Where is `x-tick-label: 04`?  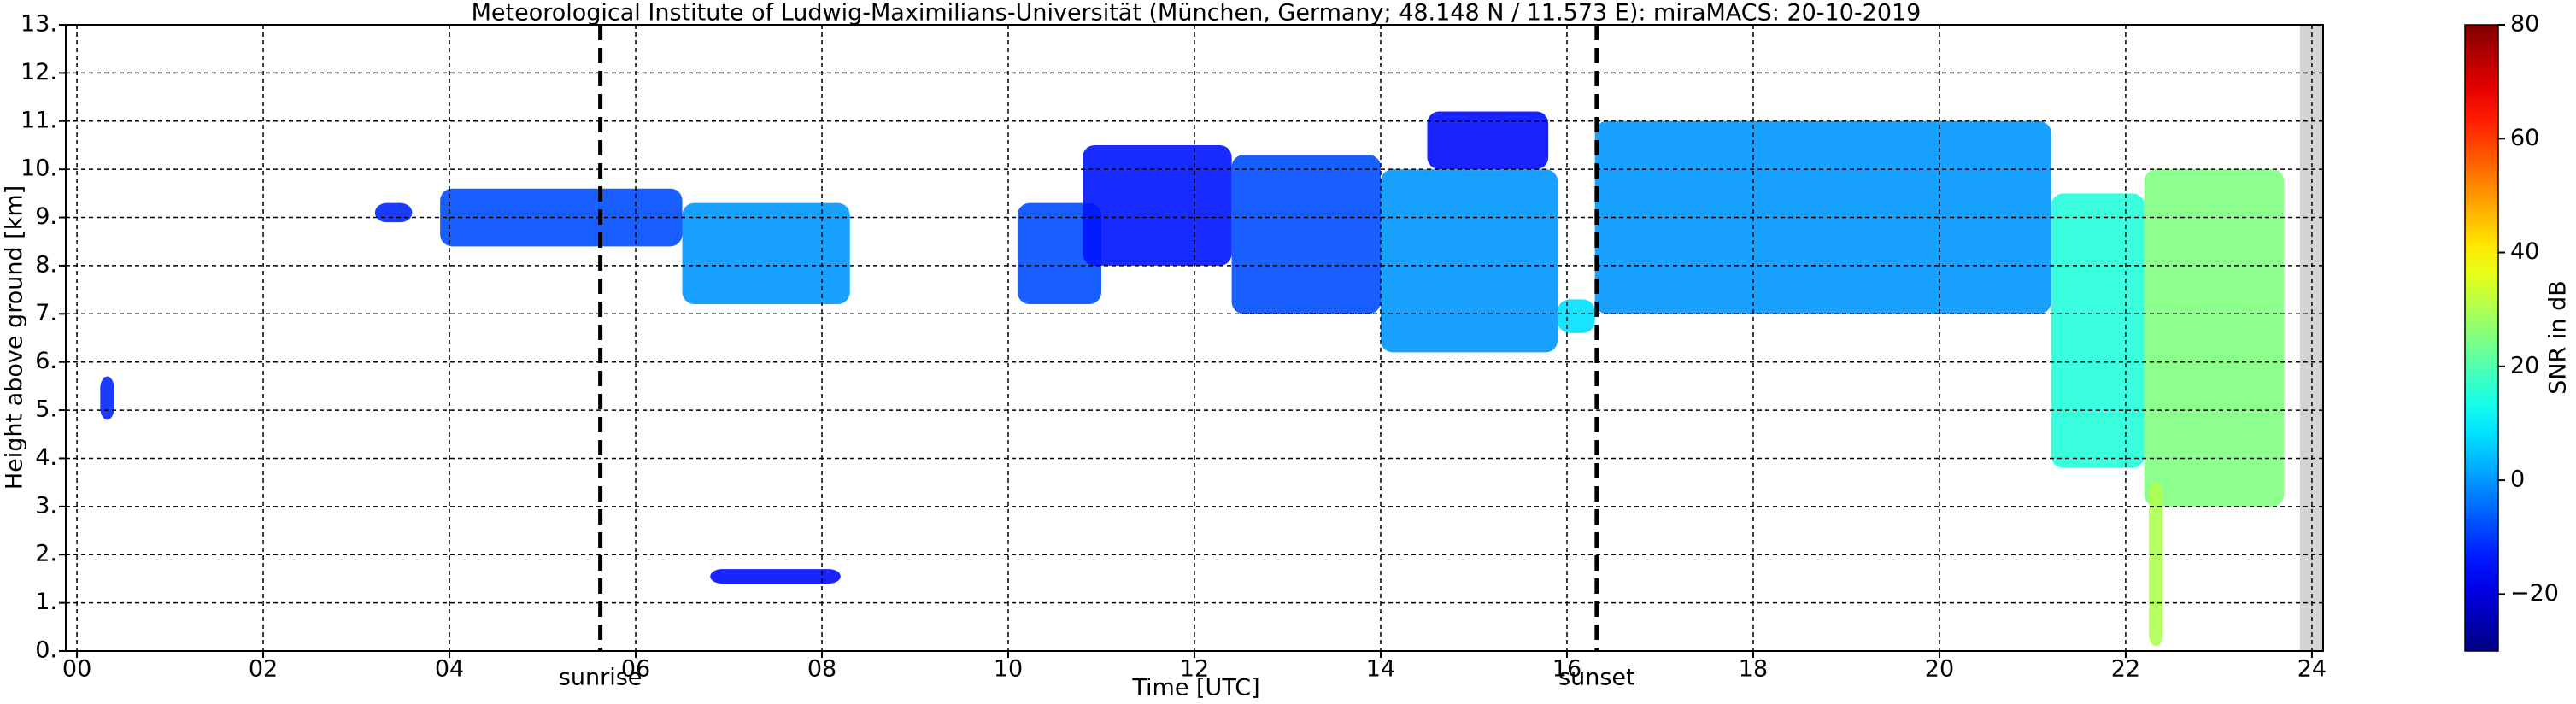
x-tick-label: 04 is located at coordinates (449, 669).